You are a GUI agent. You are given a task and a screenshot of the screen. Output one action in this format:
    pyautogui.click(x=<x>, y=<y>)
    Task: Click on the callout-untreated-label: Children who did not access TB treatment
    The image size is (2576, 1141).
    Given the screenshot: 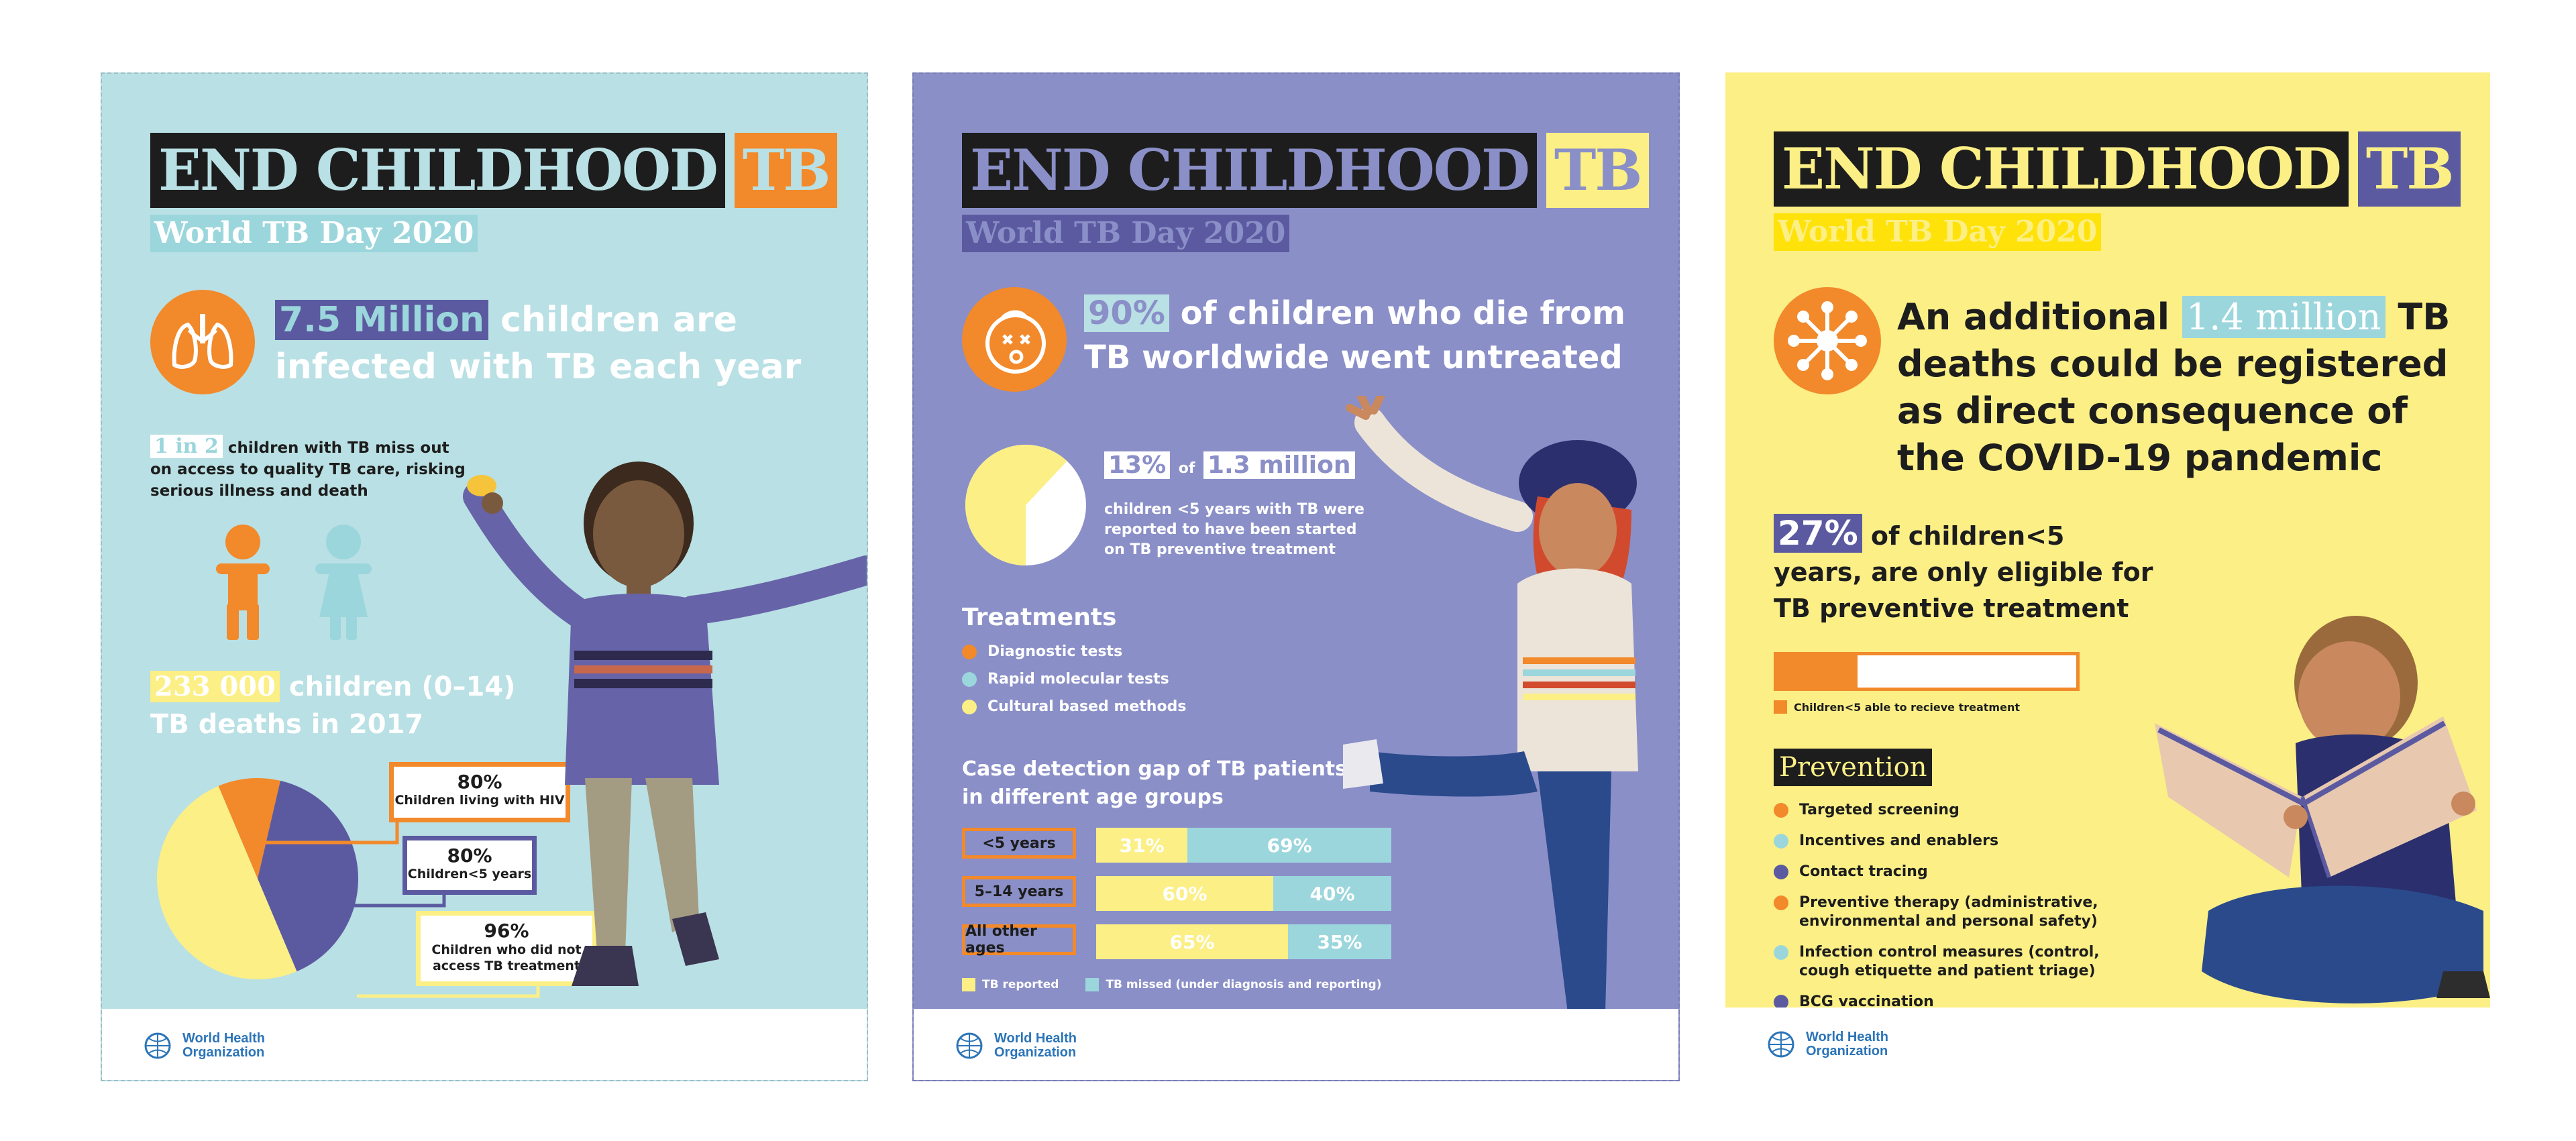 What is the action you would take?
    pyautogui.click(x=506, y=958)
    